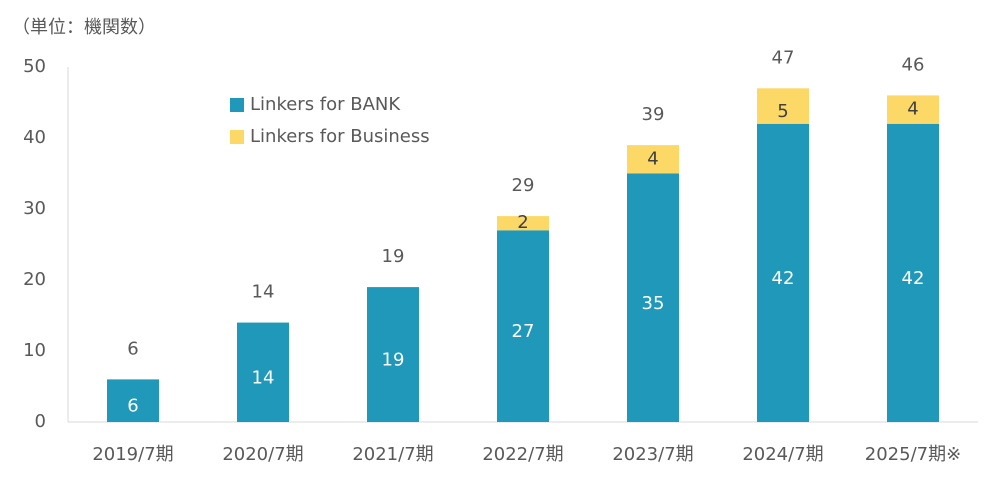 The image size is (1000, 500). Describe the element at coordinates (34, 208) in the screenshot. I see `y-tick-label: 30` at that location.